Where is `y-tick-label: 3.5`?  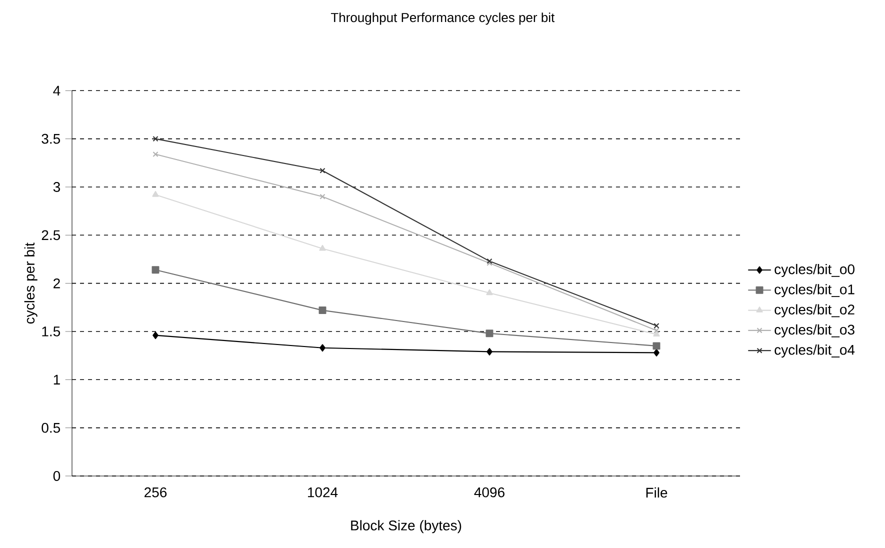
y-tick-label: 3.5 is located at coordinates (51, 139).